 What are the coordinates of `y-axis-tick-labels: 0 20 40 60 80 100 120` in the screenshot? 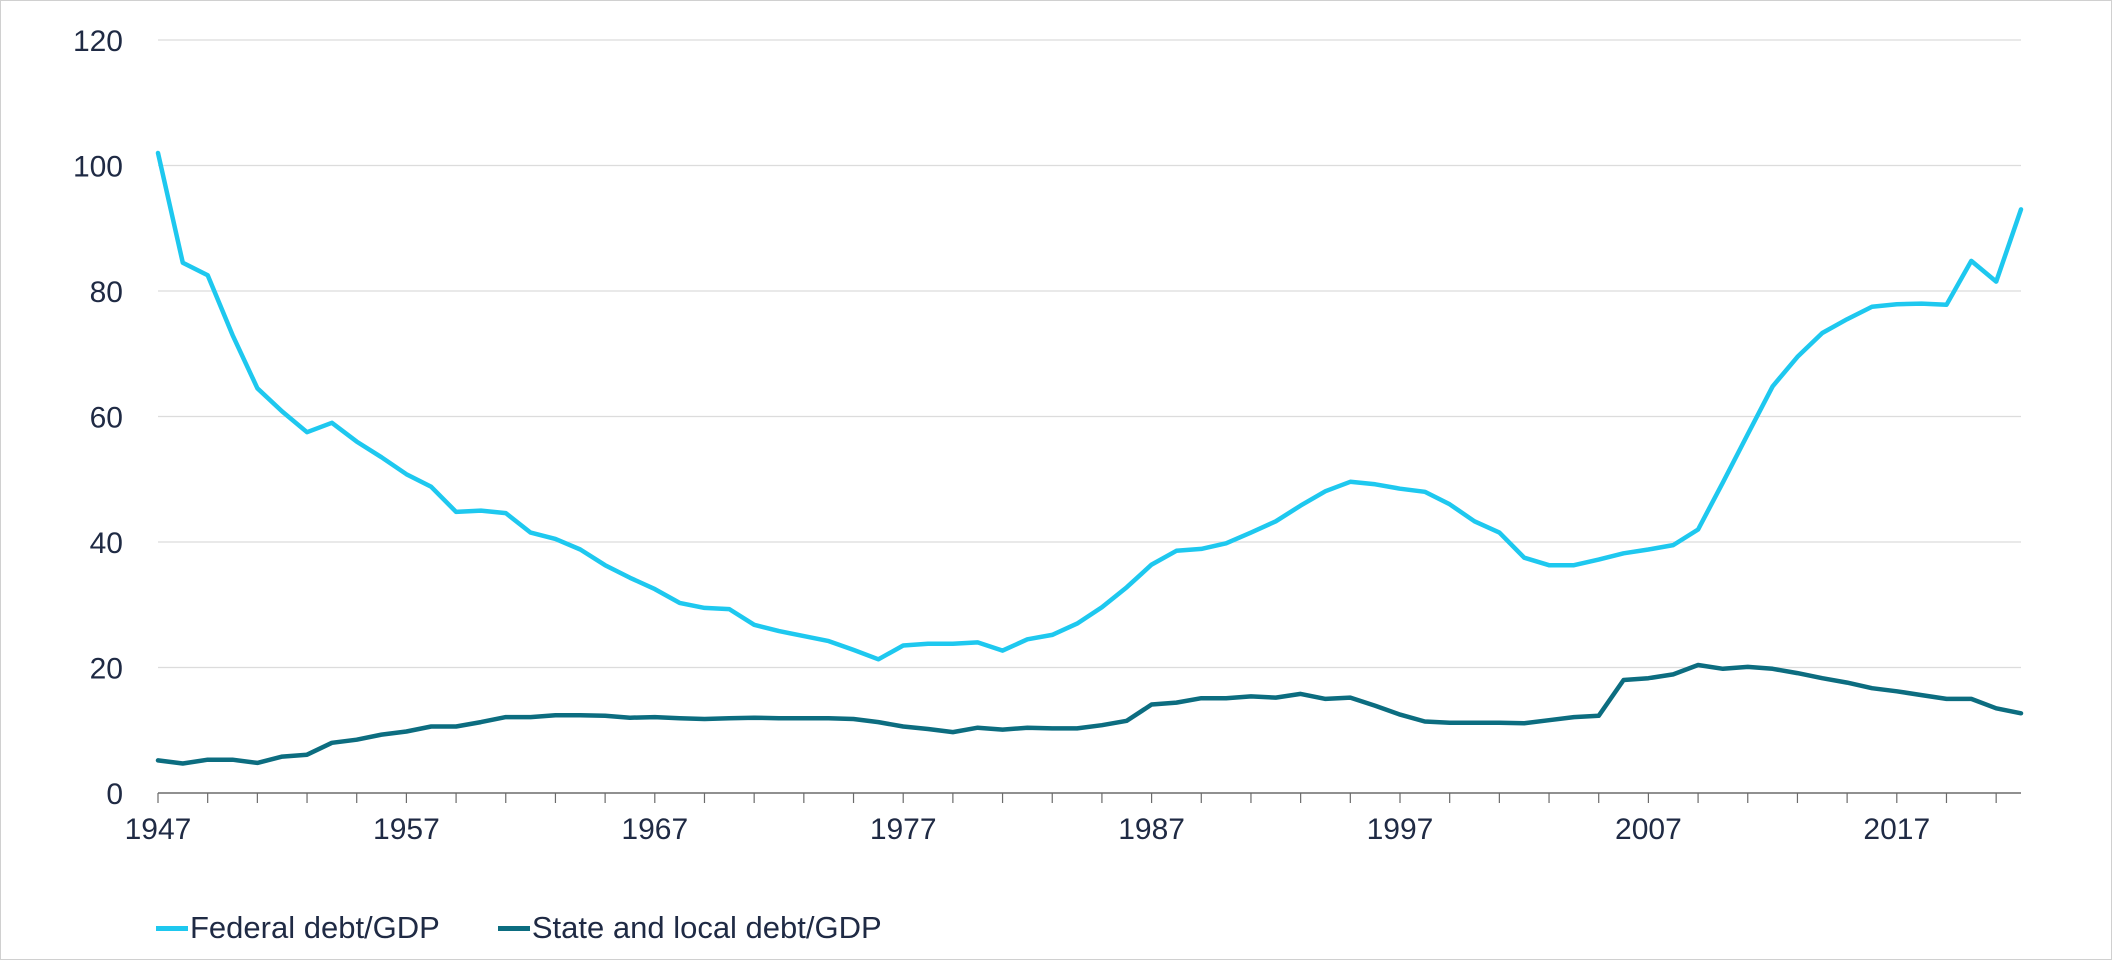 It's located at (98, 418).